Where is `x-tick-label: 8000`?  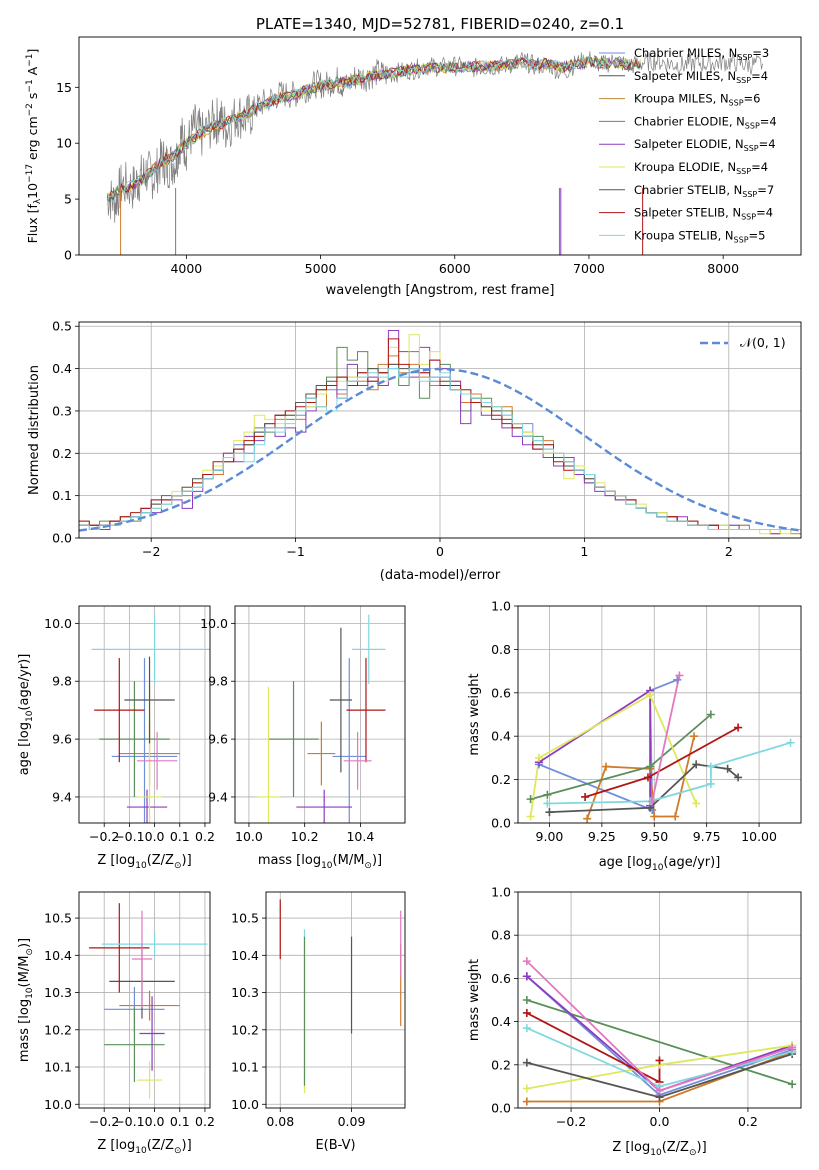 x-tick-label: 8000 is located at coordinates (723, 268).